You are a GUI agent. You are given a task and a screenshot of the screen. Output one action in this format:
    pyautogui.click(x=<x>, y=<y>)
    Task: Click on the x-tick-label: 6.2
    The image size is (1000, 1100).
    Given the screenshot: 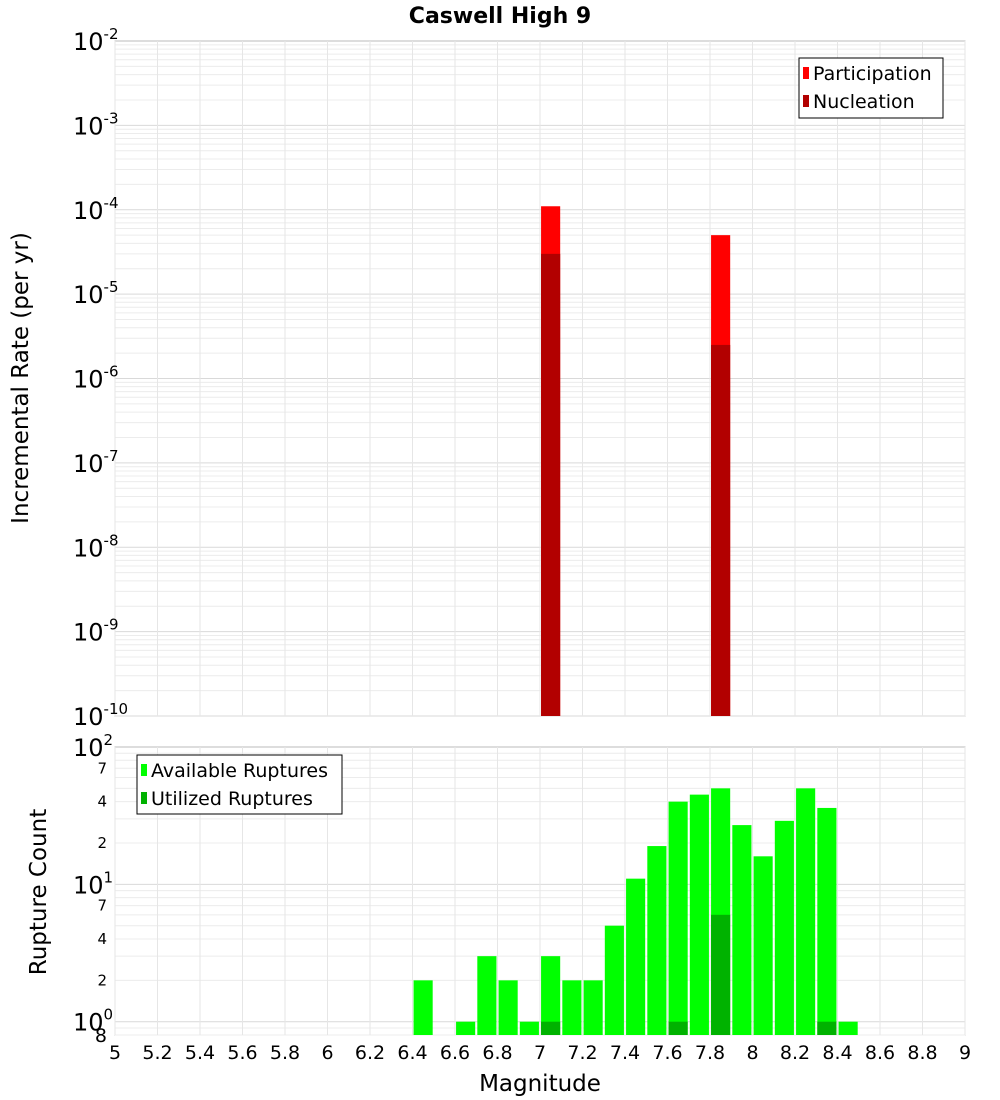 What is the action you would take?
    pyautogui.click(x=370, y=1053)
    